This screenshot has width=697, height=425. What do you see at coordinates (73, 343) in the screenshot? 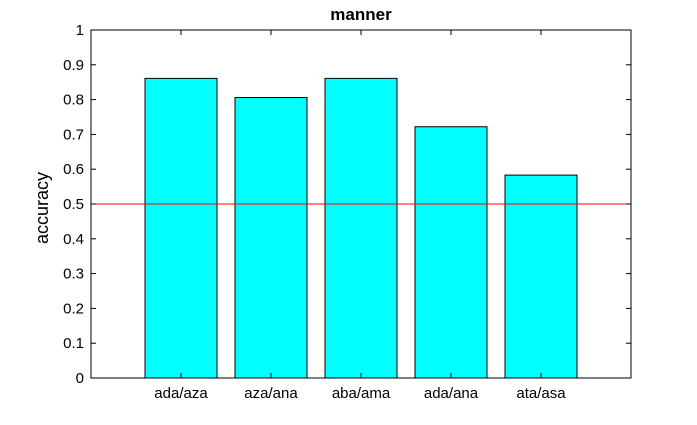
I see `y-tick-label: 0.1` at bounding box center [73, 343].